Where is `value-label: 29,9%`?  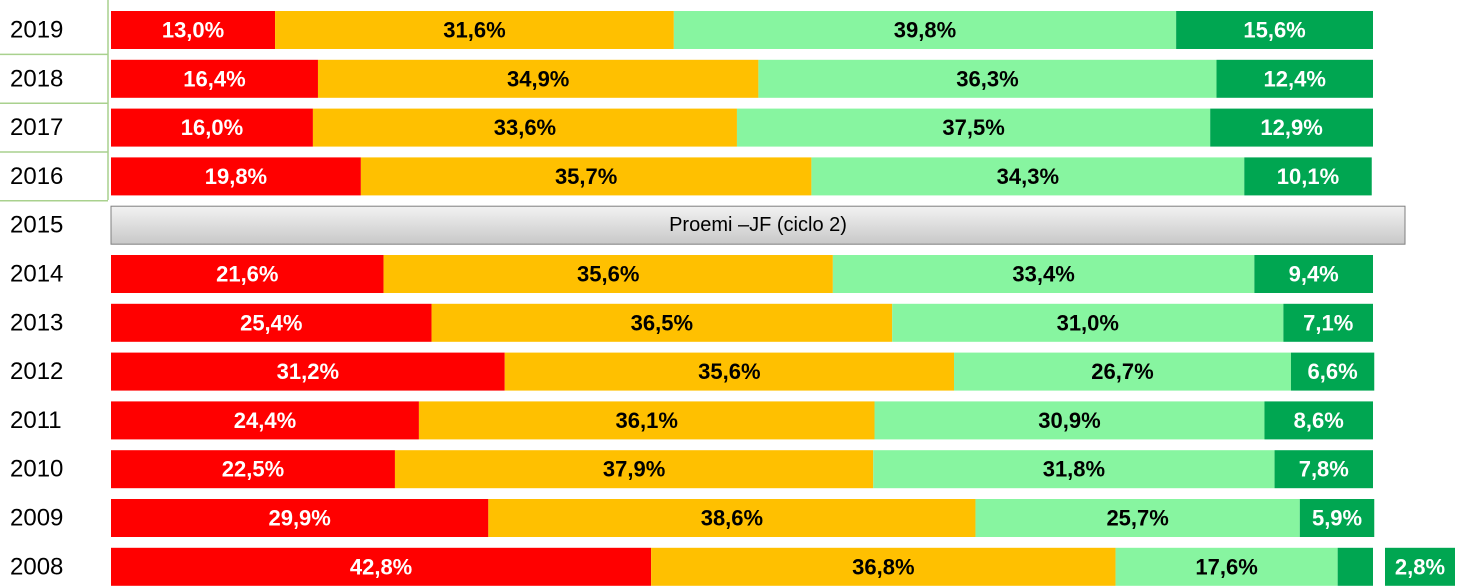
value-label: 29,9% is located at coordinates (299, 518).